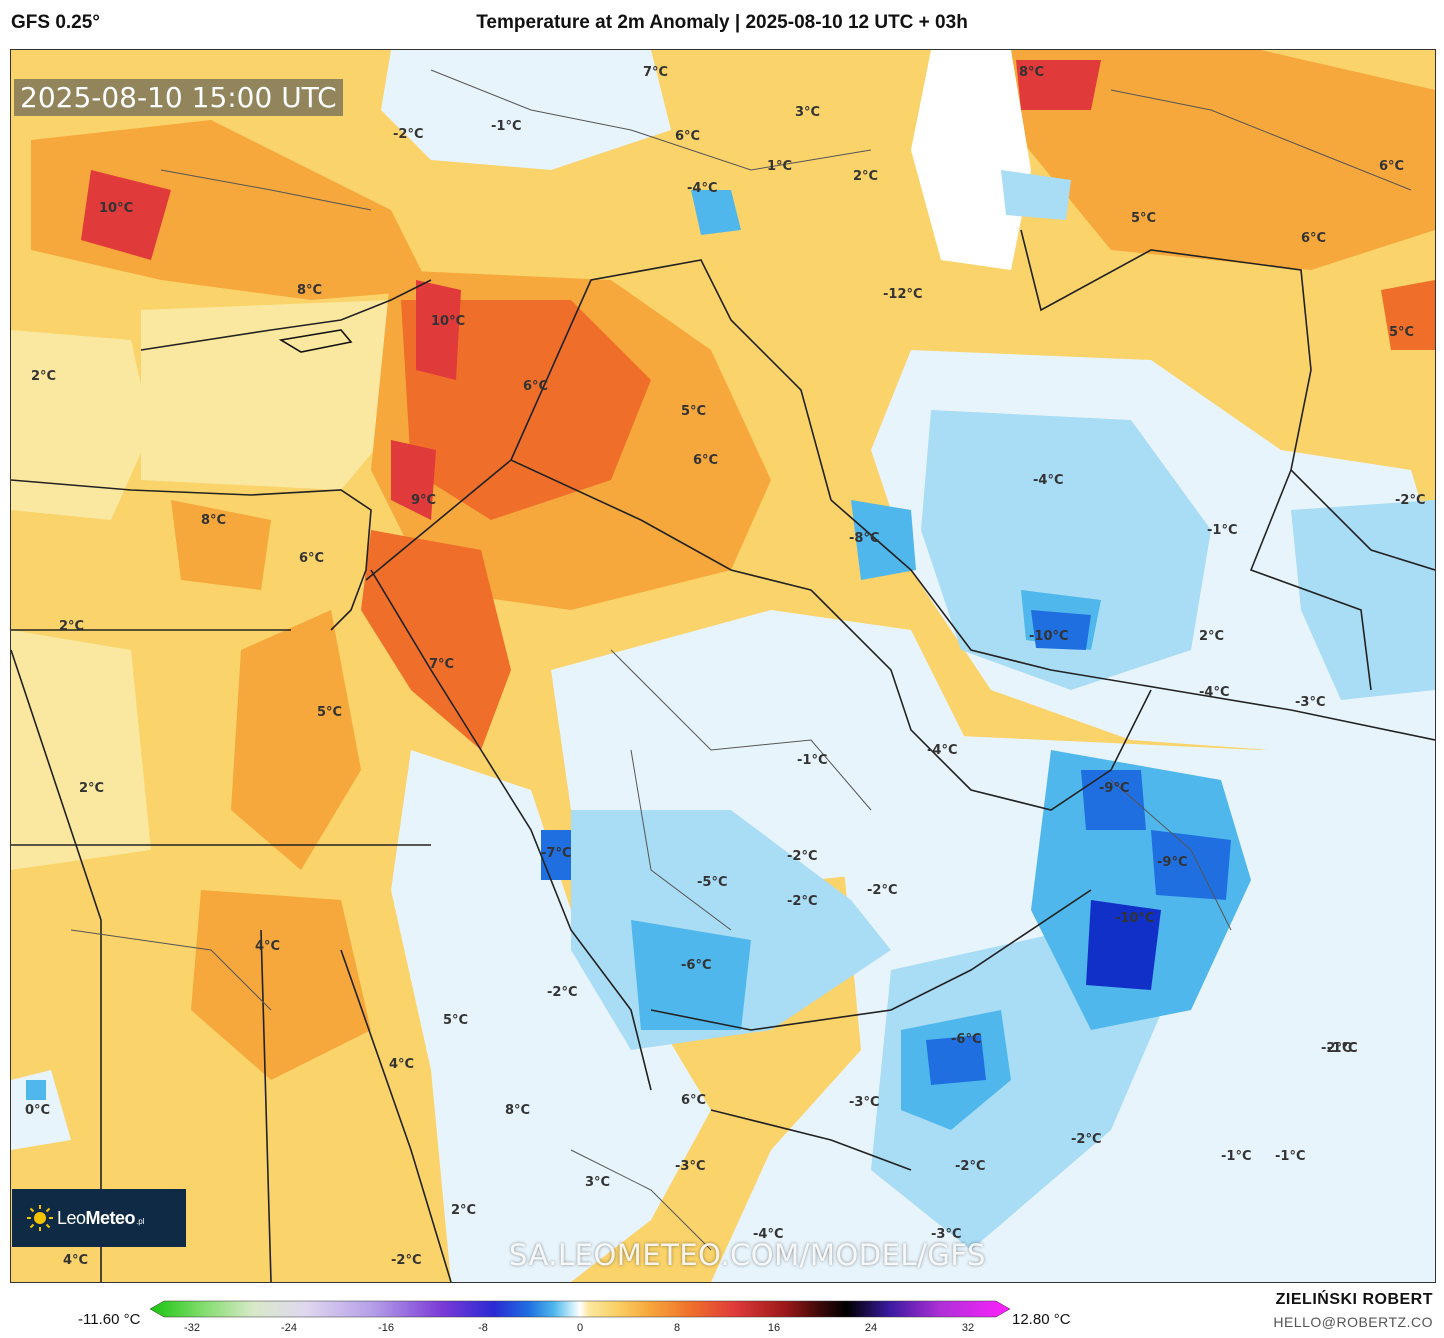 This screenshot has height=1338, width=1444. What do you see at coordinates (1135, 918) in the screenshot?
I see `temperature-label: -10°C` at bounding box center [1135, 918].